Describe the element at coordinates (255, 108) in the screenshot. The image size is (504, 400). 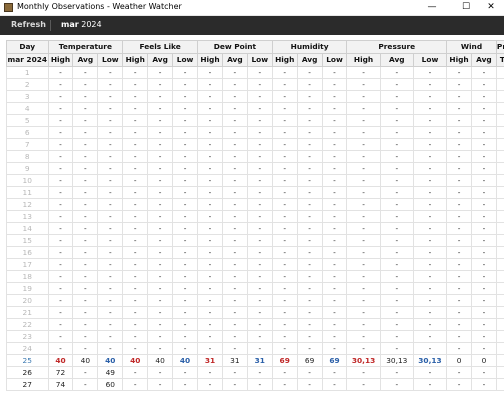
I see `table-row: 4------------------` at that location.